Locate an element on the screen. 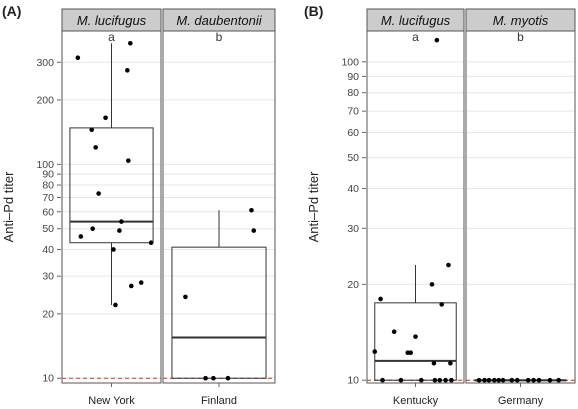 The width and height of the screenshot is (578, 409). y-tick-label: 200 is located at coordinates (45, 100).